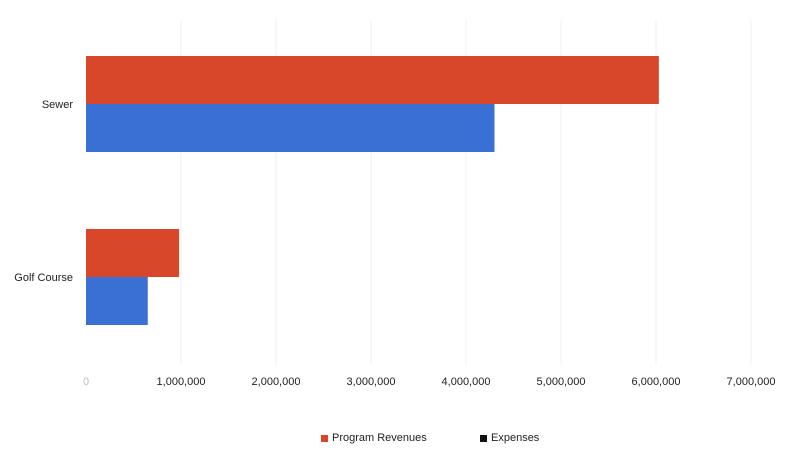 This screenshot has width=791, height=451. Describe the element at coordinates (483, 438) in the screenshot. I see `legend-swatch-expenses` at that location.